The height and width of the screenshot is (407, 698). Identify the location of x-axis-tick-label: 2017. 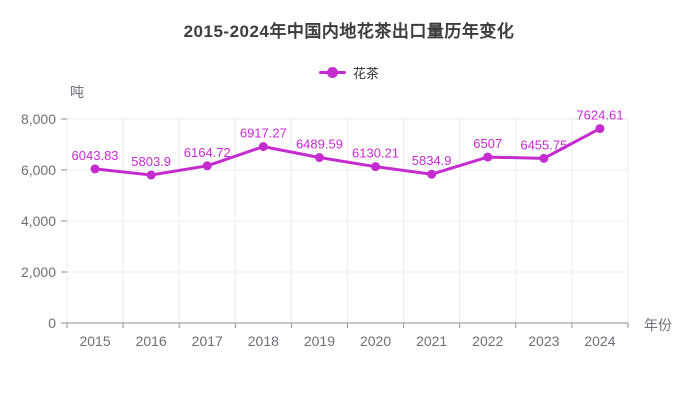
(207, 341).